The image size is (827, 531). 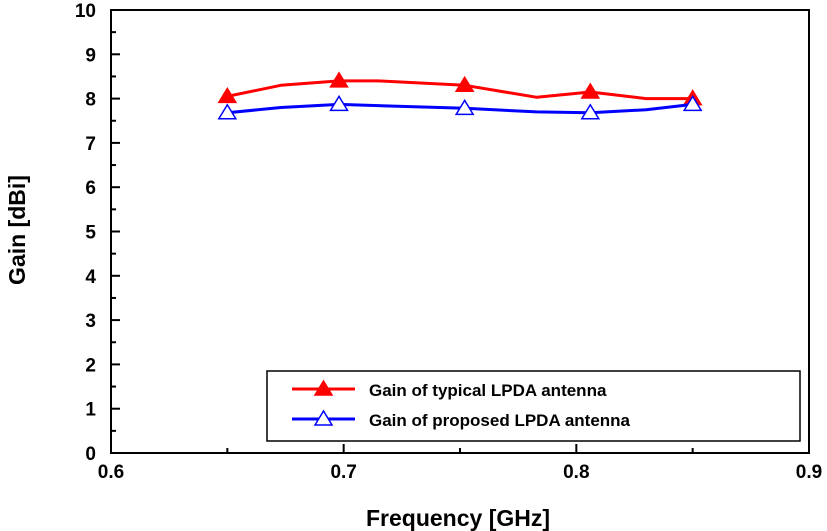 What do you see at coordinates (90, 365) in the screenshot?
I see `y-tick-label: 2` at bounding box center [90, 365].